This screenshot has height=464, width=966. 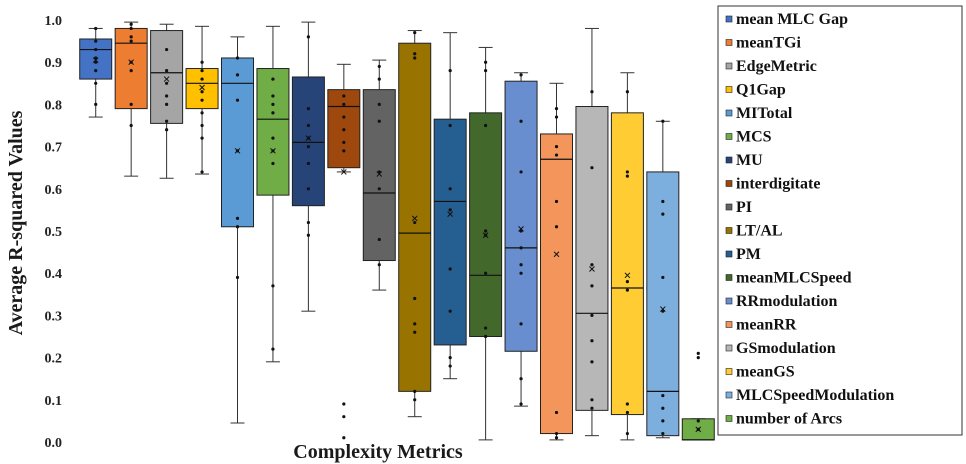 I want to click on legend-entry: PI, so click(x=744, y=207).